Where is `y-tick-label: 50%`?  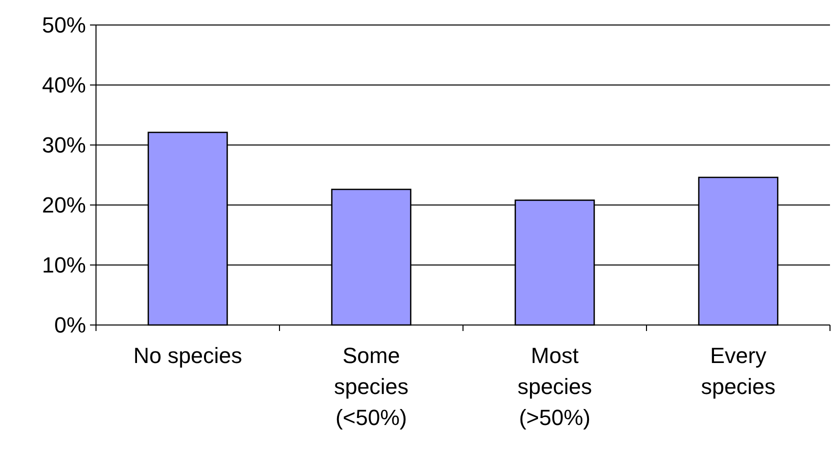 y-tick-label: 50% is located at coordinates (64, 25).